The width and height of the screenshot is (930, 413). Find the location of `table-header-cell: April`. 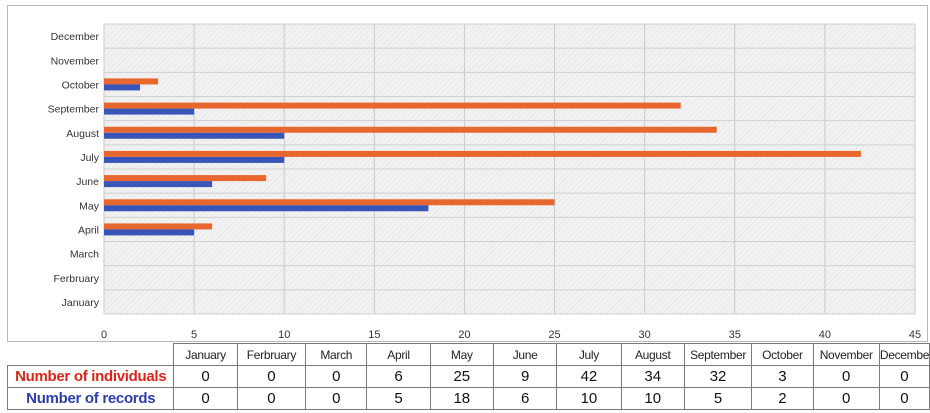

table-header-cell: April is located at coordinates (398, 354).